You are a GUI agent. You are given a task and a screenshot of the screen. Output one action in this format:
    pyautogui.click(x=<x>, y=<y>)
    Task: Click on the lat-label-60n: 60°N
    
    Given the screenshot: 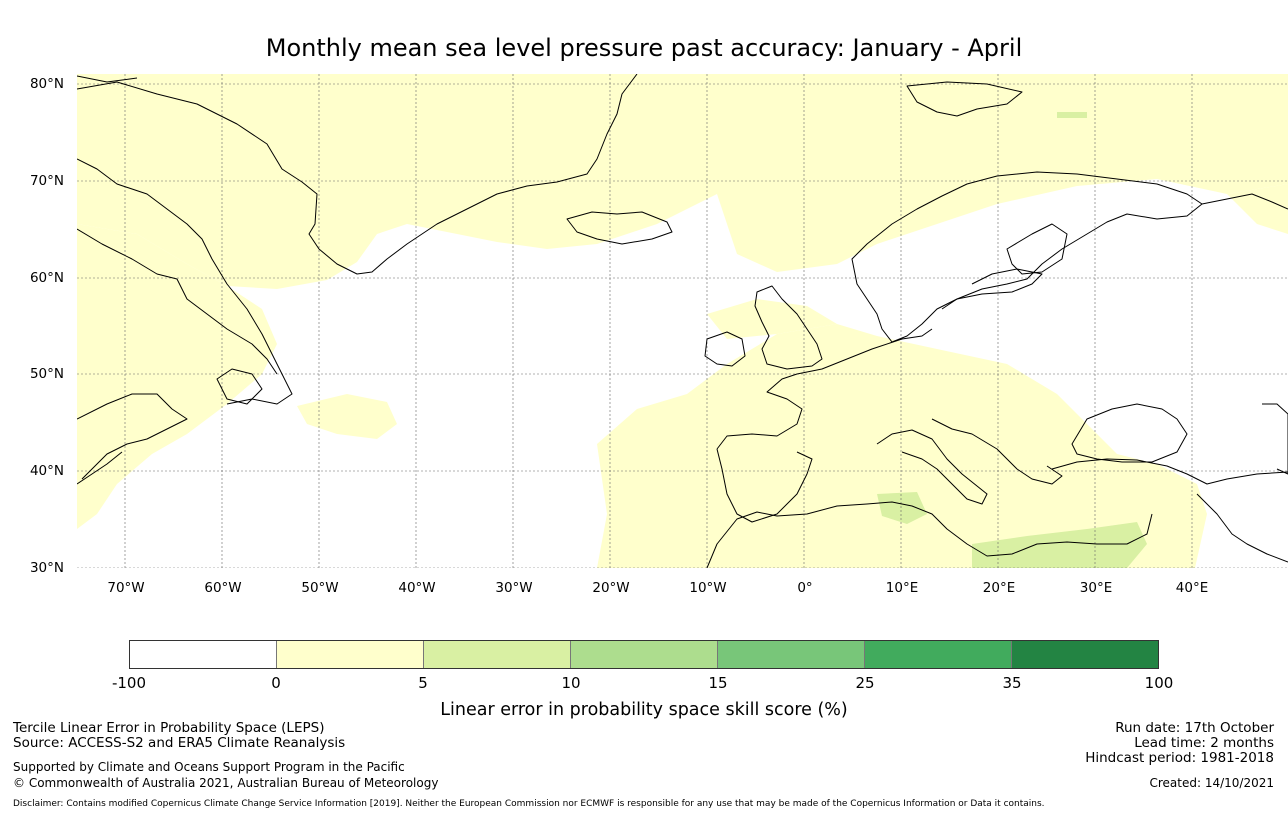 What is the action you would take?
    pyautogui.click(x=46, y=278)
    